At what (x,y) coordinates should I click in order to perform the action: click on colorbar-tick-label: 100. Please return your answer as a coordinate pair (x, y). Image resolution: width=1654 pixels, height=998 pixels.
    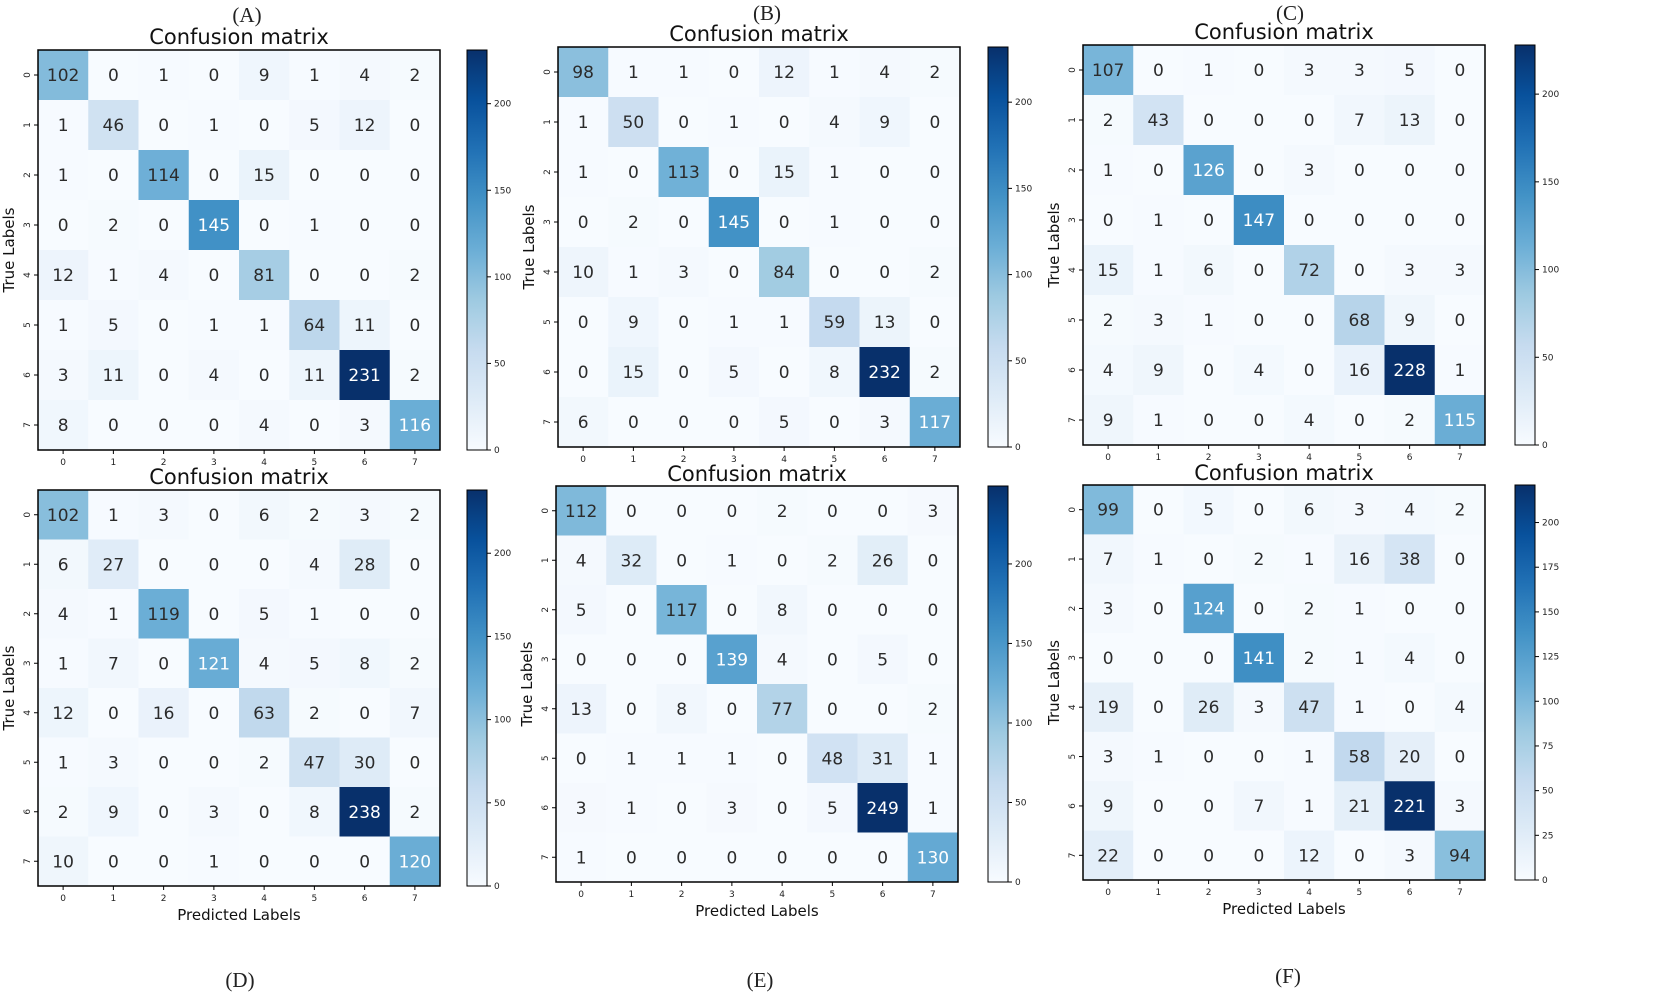
    Looking at the image, I should click on (502, 721).